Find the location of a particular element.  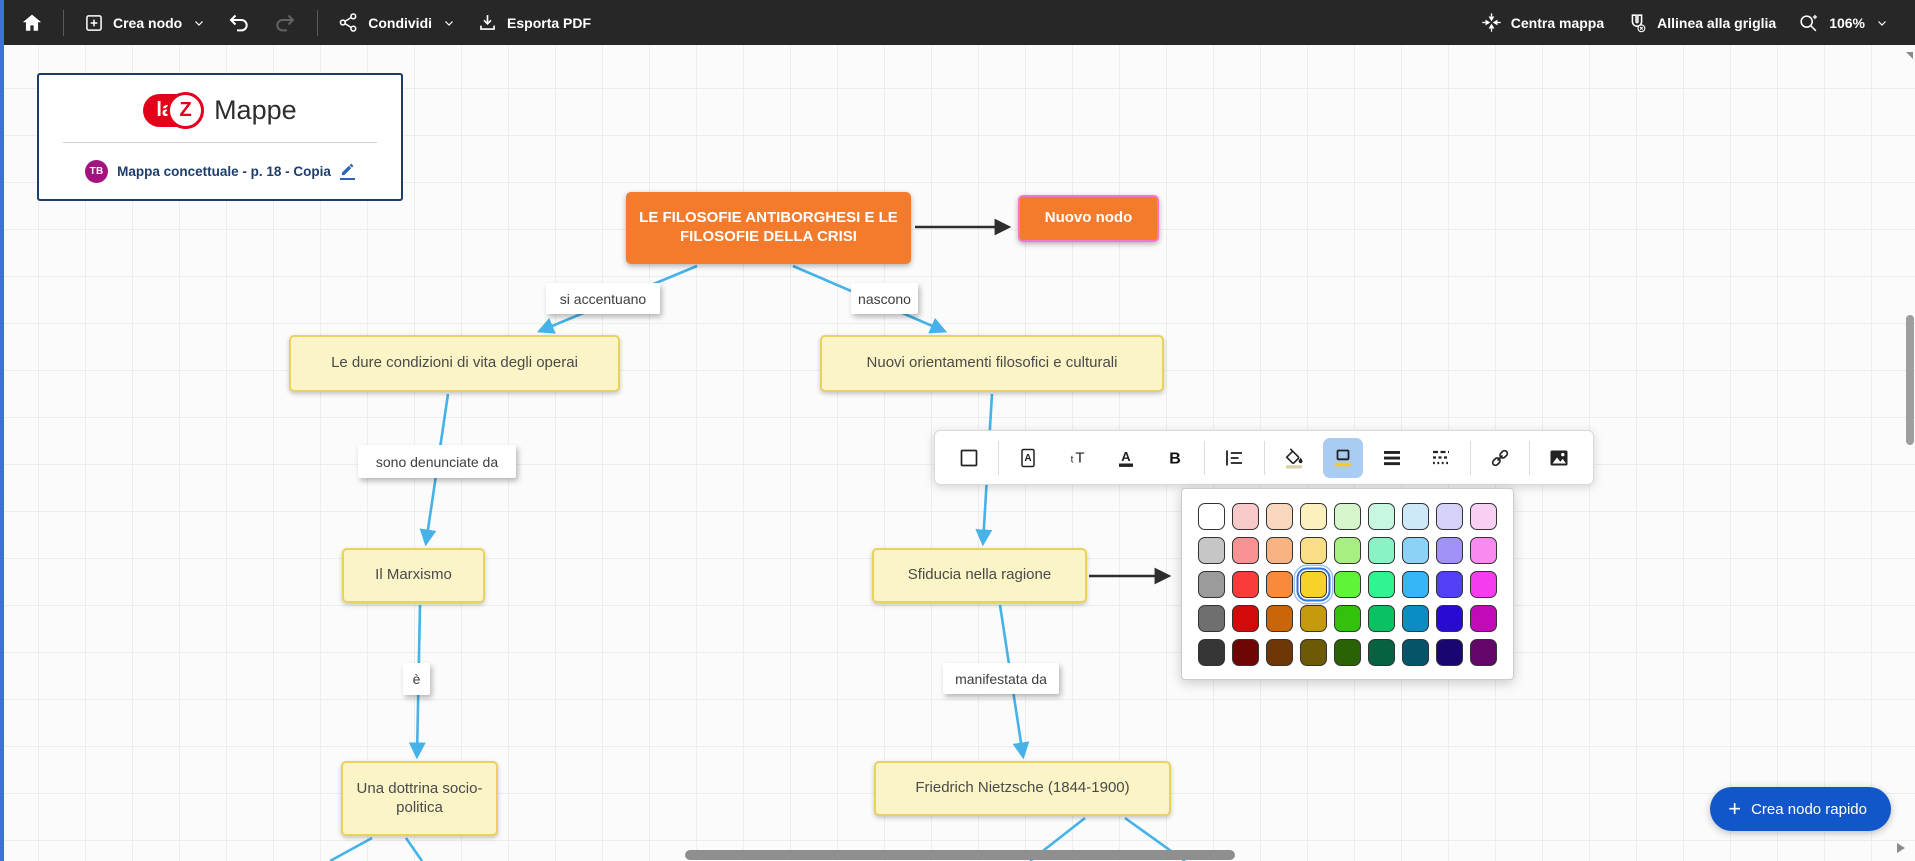

tool-bold: B is located at coordinates (1175, 458).